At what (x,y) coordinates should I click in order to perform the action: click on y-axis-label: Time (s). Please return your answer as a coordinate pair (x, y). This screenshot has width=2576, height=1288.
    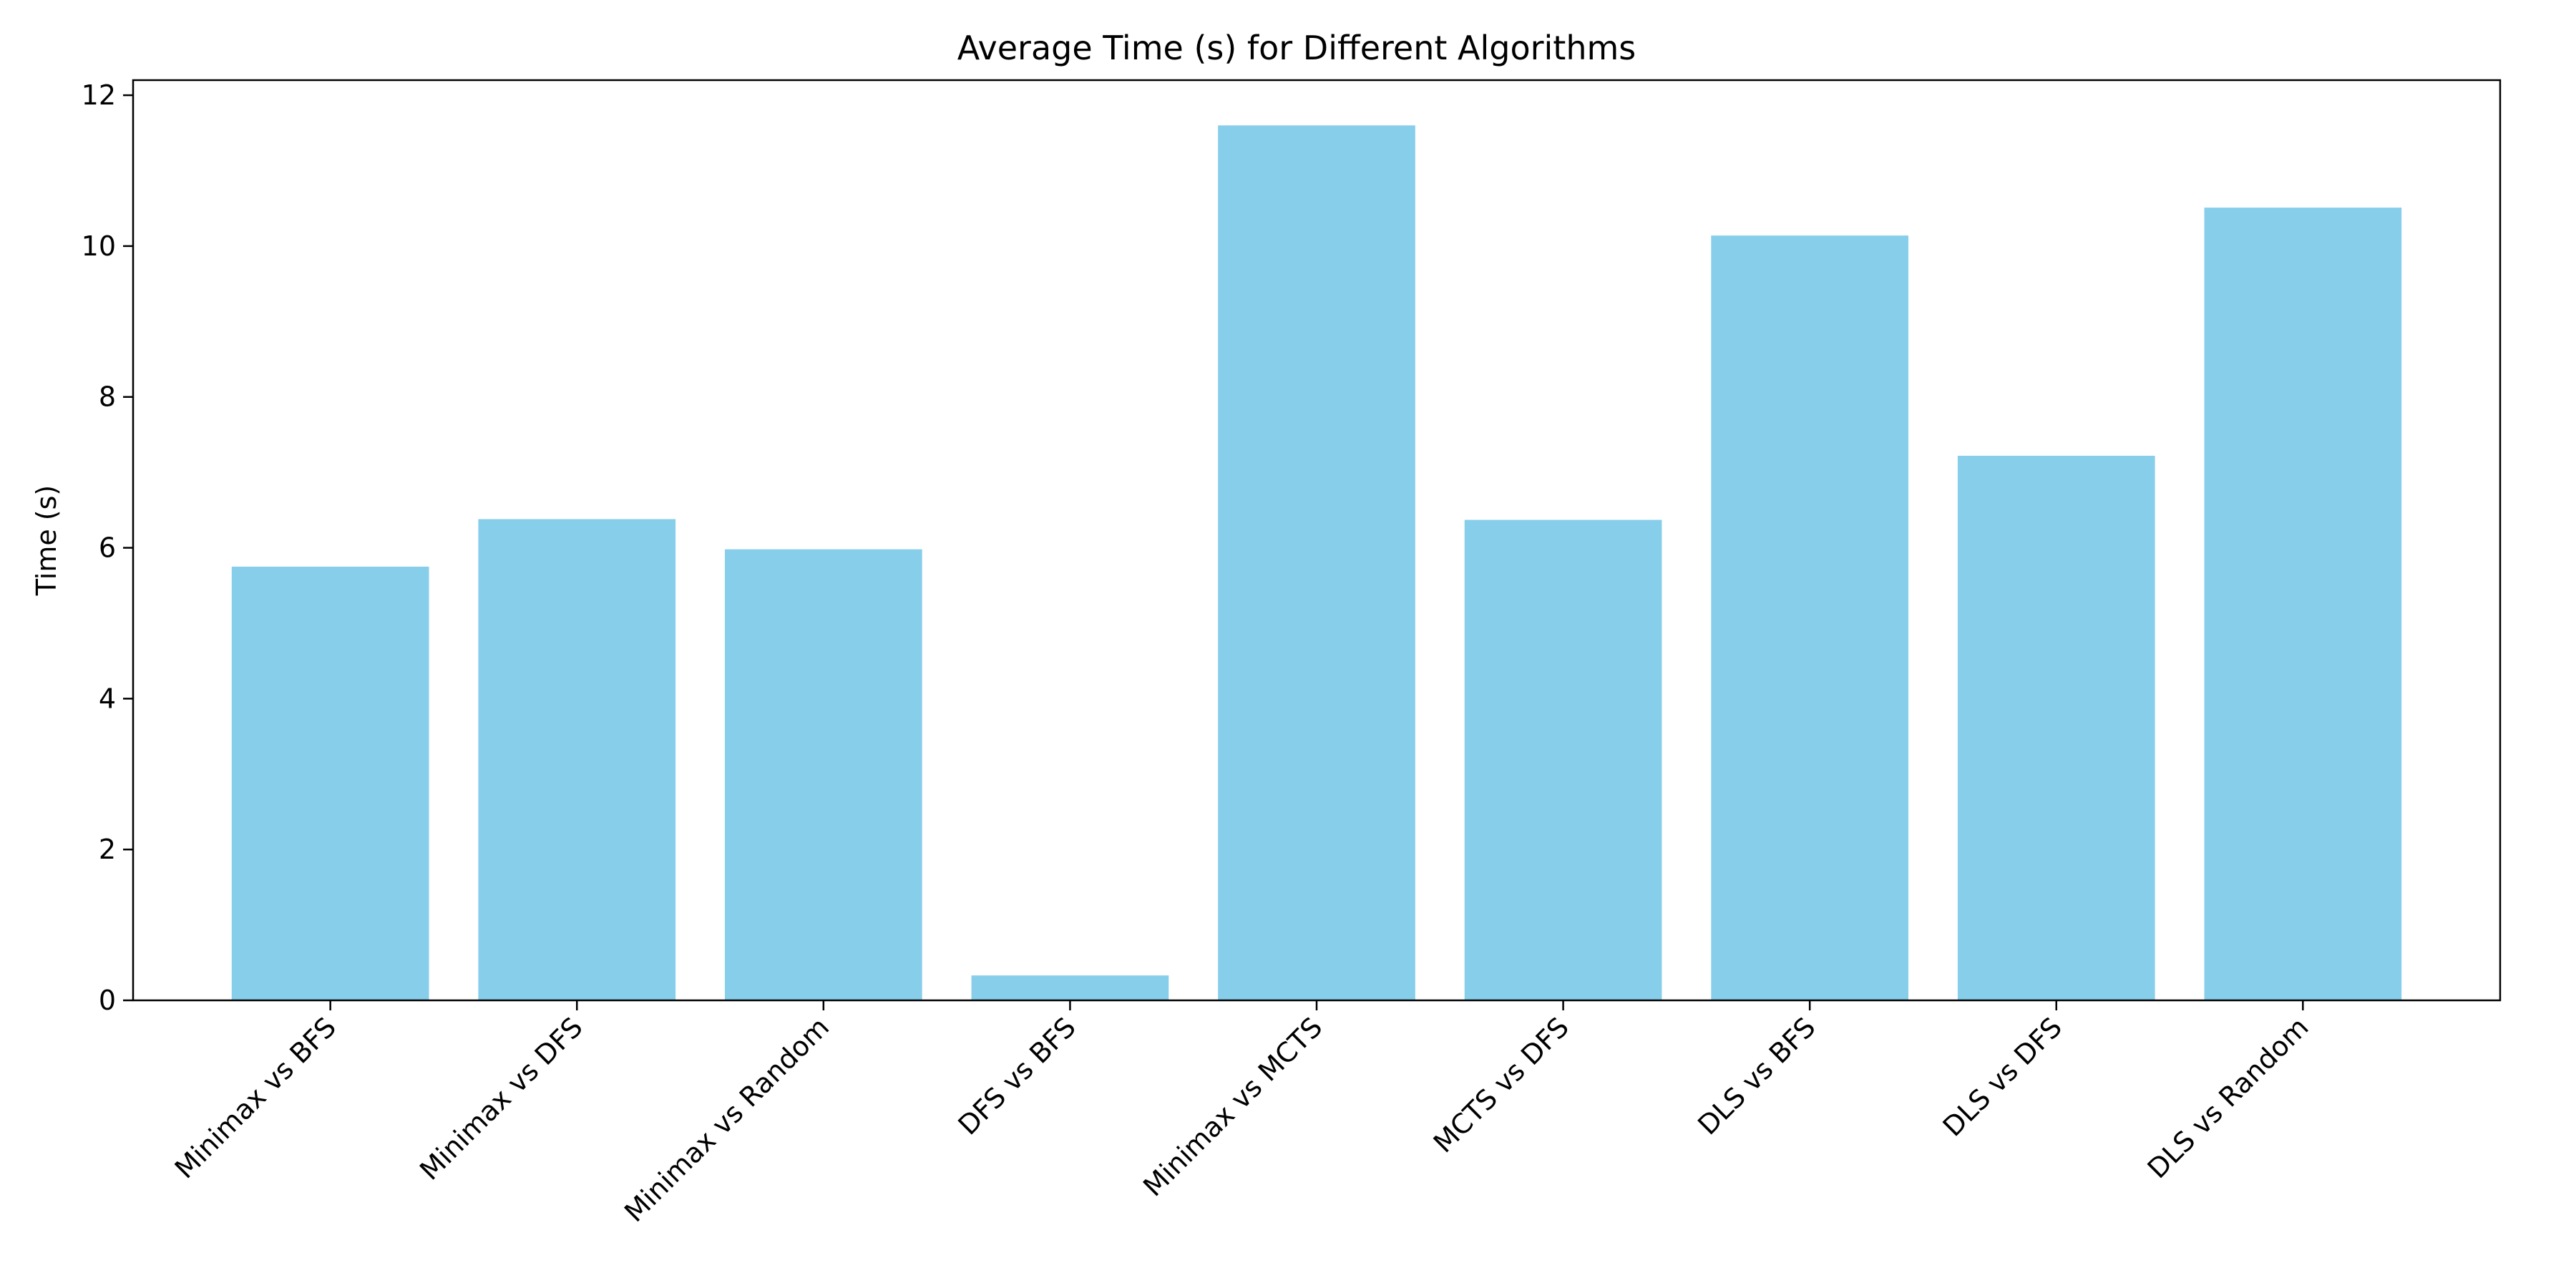
    Looking at the image, I should click on (46, 541).